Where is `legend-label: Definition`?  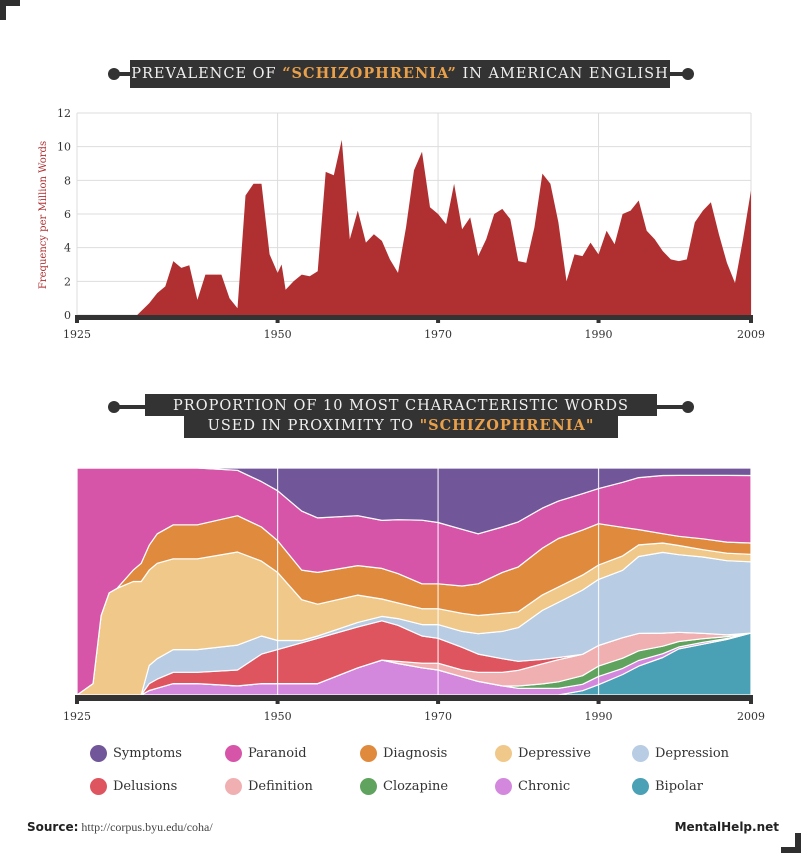
legend-label: Definition is located at coordinates (280, 786).